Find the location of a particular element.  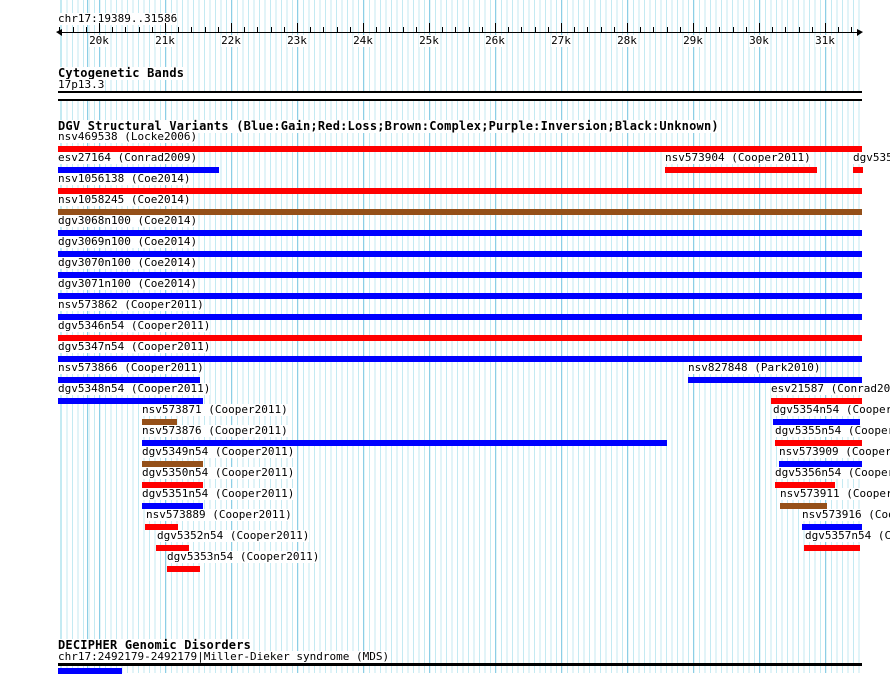

variant-label: nsv469538 (Locke2006) is located at coordinates (128, 136).